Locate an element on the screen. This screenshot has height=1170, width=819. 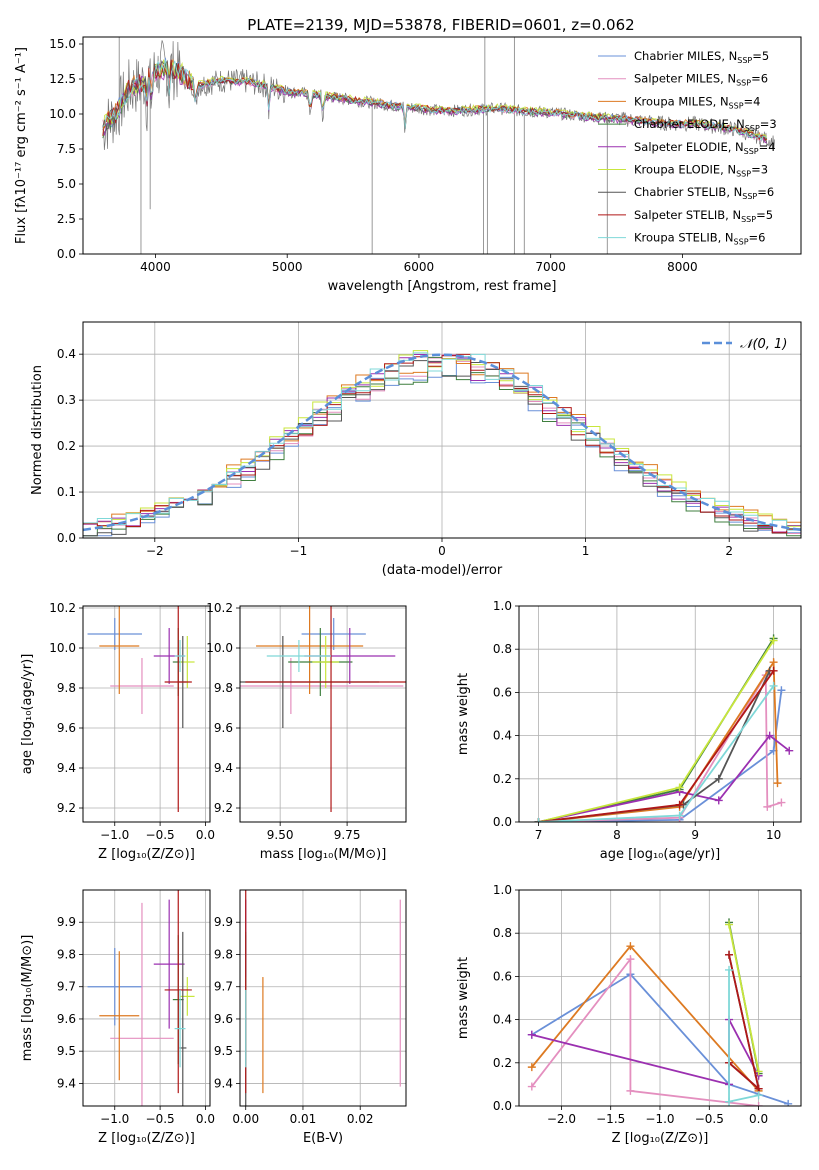
x-tick-label: 9.75 is located at coordinates (347, 835).